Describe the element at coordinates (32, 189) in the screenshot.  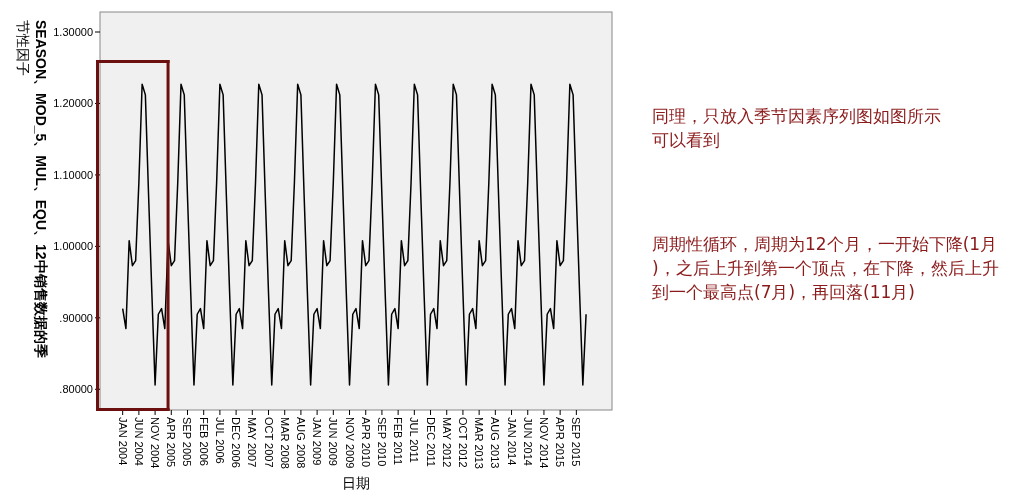
I see `y-axis-title: SEASON、MOD_5、MUL、EQU、12中销售数据的季节性因子` at that location.